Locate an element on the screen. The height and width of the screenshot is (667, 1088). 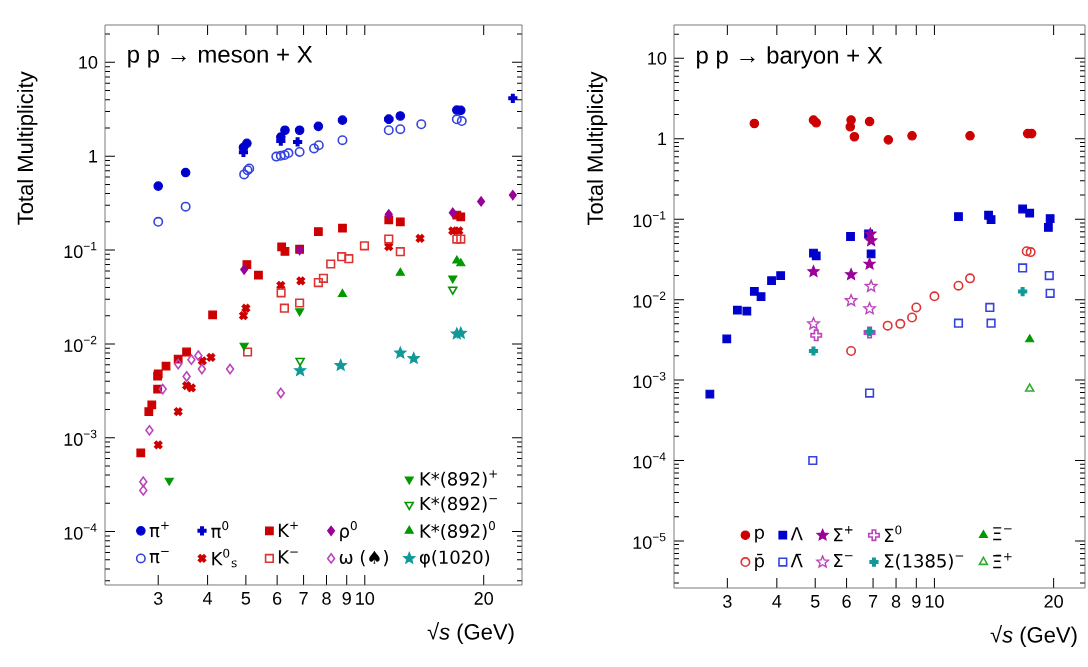
legend-label: π$^{−}$ is located at coordinates (159, 557).